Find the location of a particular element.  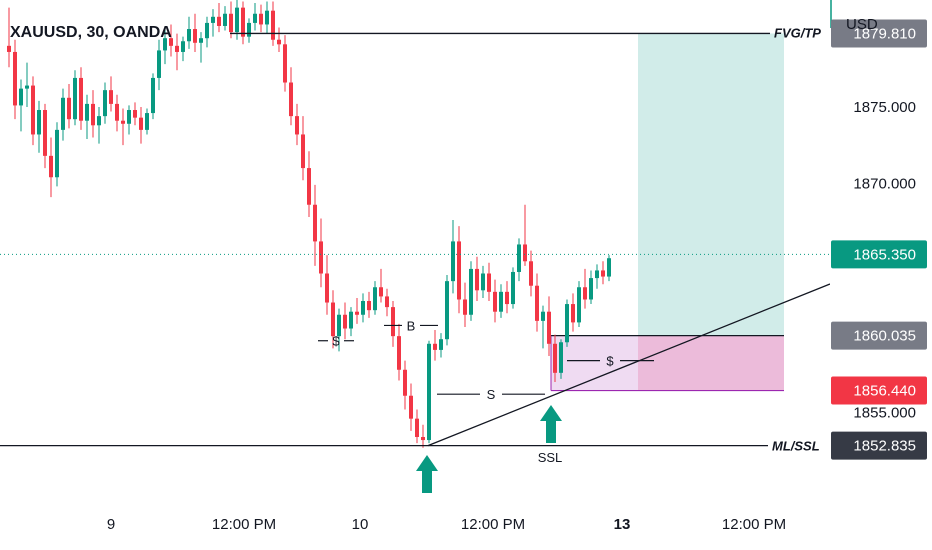

entry-zone is located at coordinates (667, 363).